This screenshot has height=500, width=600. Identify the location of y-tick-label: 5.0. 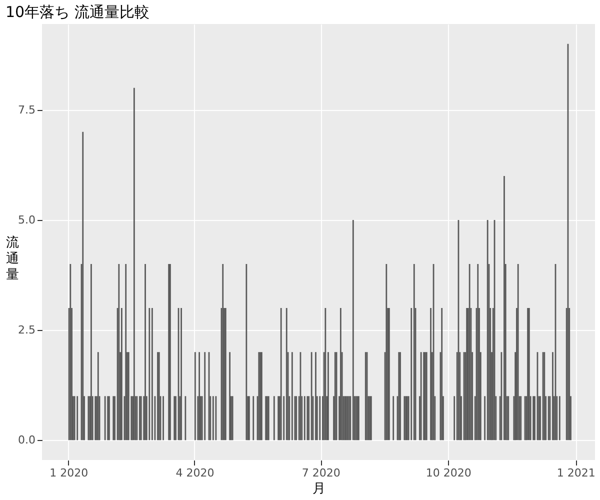
(27, 219).